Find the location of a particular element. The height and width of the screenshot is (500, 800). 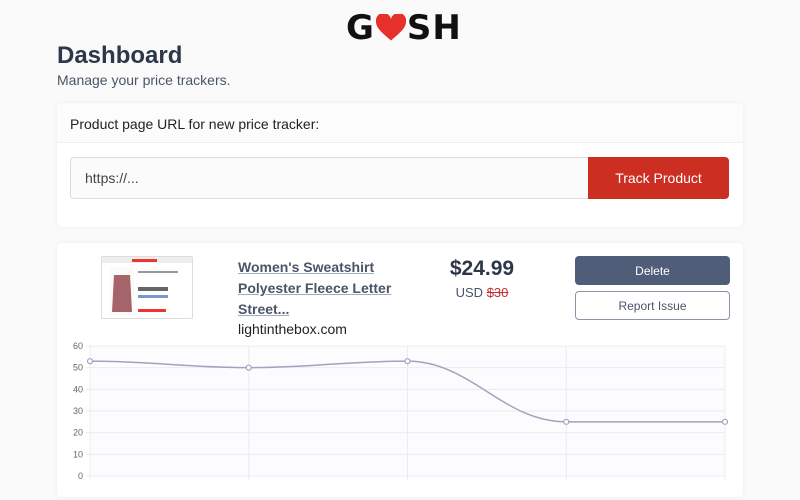

original-price: $30 is located at coordinates (497, 292).